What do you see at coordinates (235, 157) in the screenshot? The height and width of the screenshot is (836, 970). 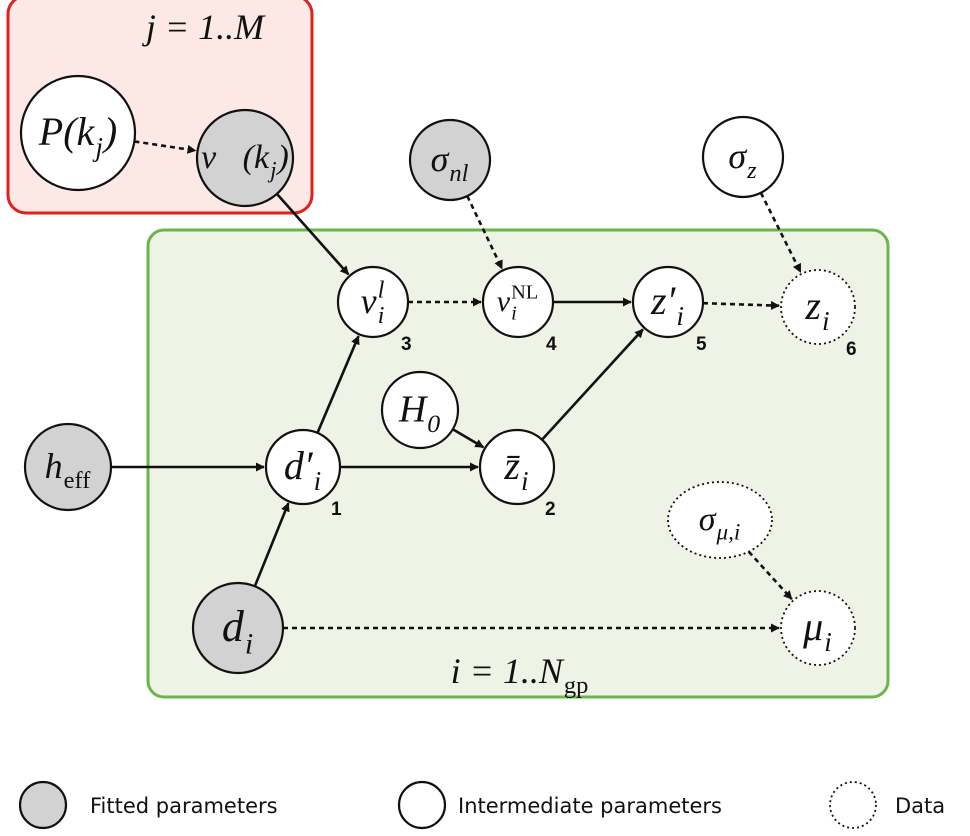 I see `node-label-base: v⃗(k` at bounding box center [235, 157].